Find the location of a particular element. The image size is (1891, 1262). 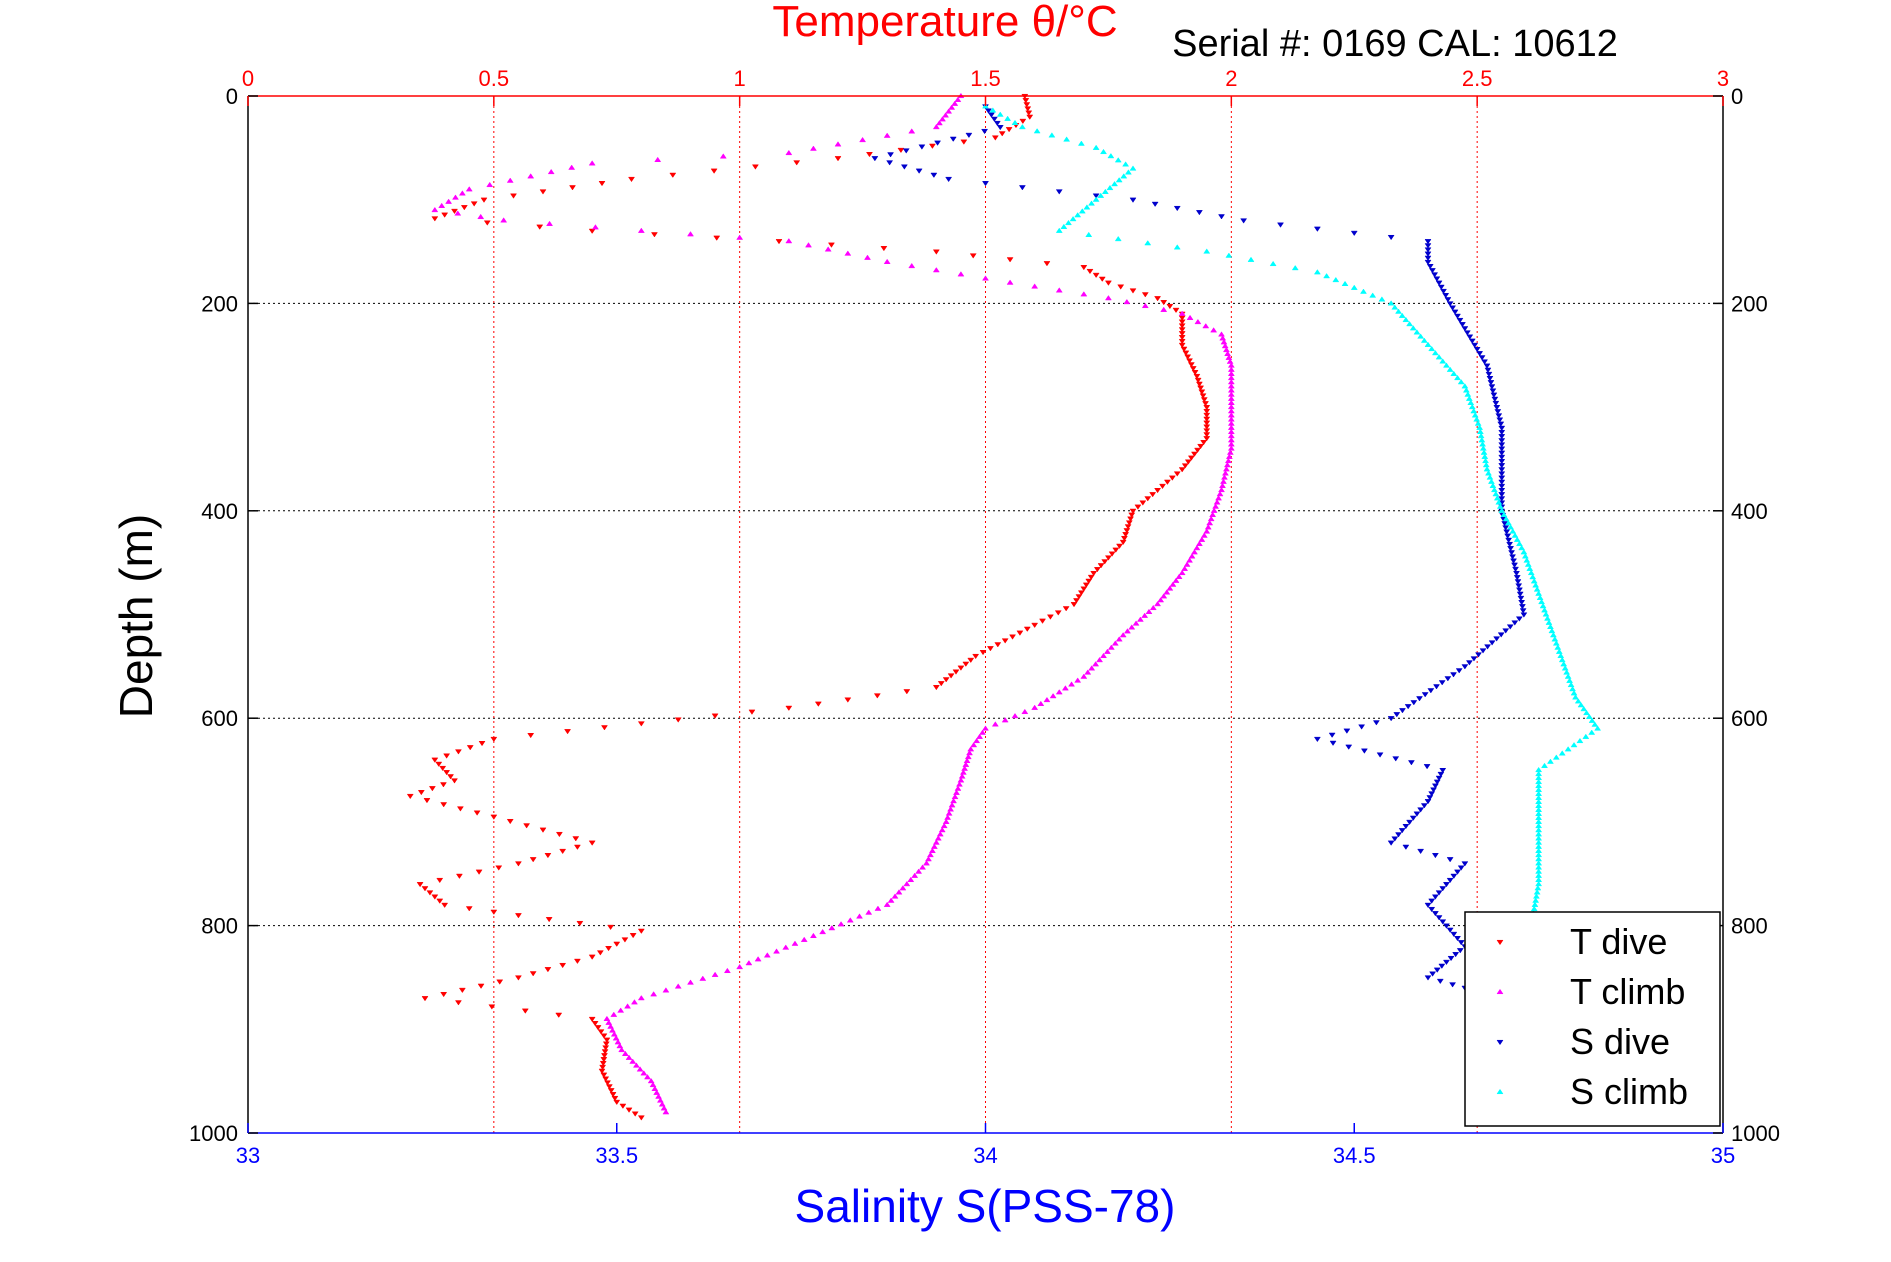

y-tick-label-left: 800 is located at coordinates (219, 926).